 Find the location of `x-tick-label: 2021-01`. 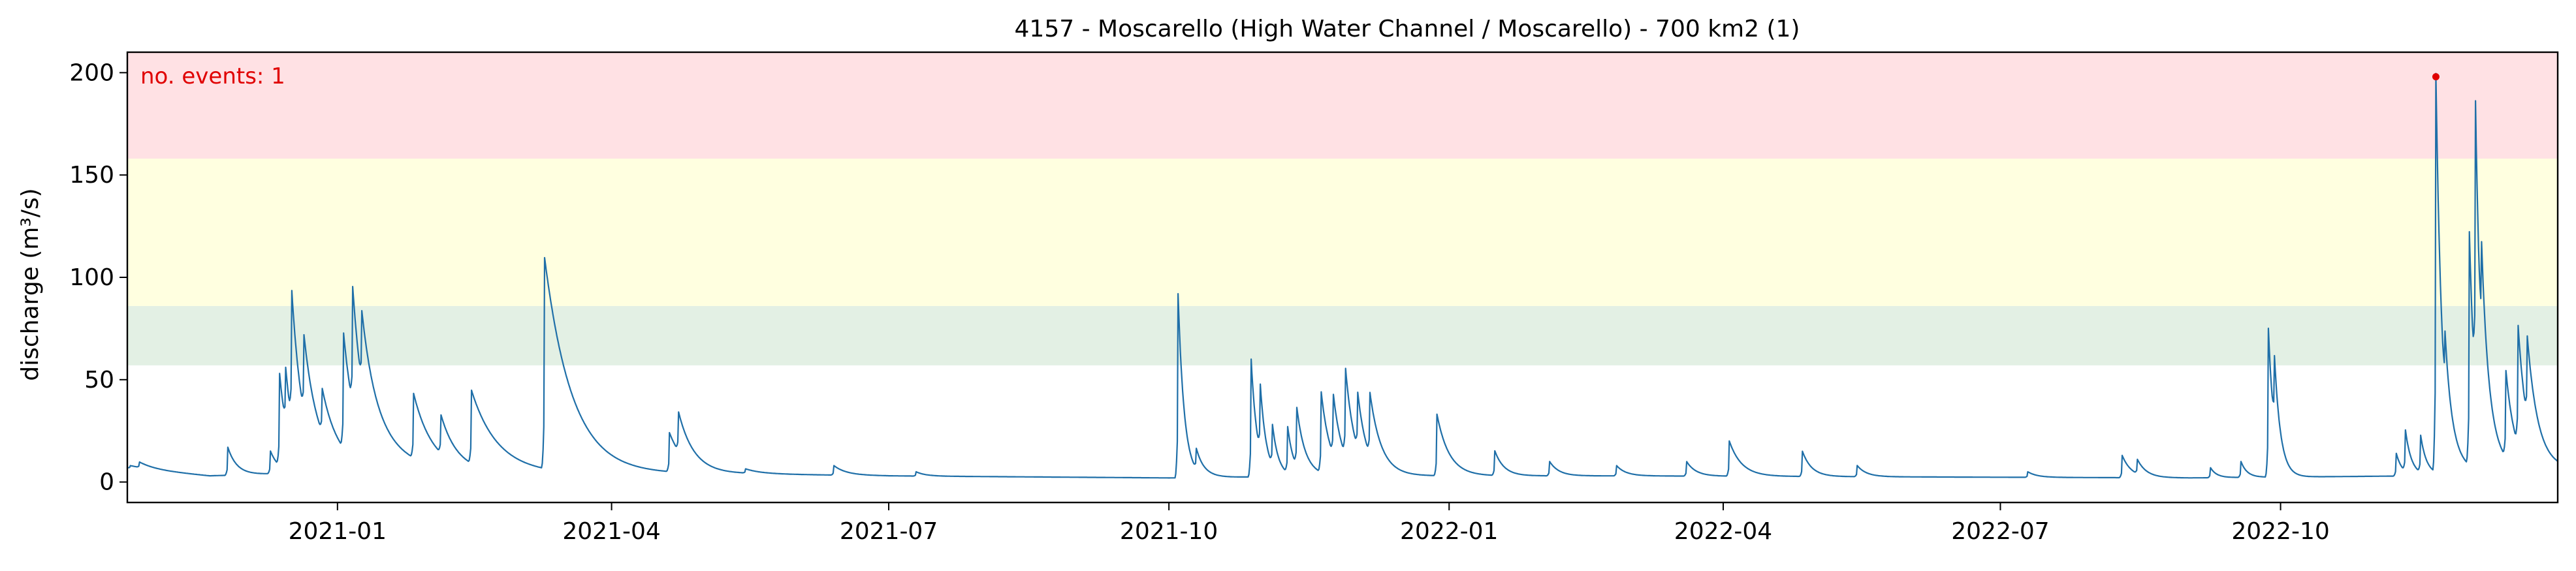

x-tick-label: 2021-01 is located at coordinates (338, 531).